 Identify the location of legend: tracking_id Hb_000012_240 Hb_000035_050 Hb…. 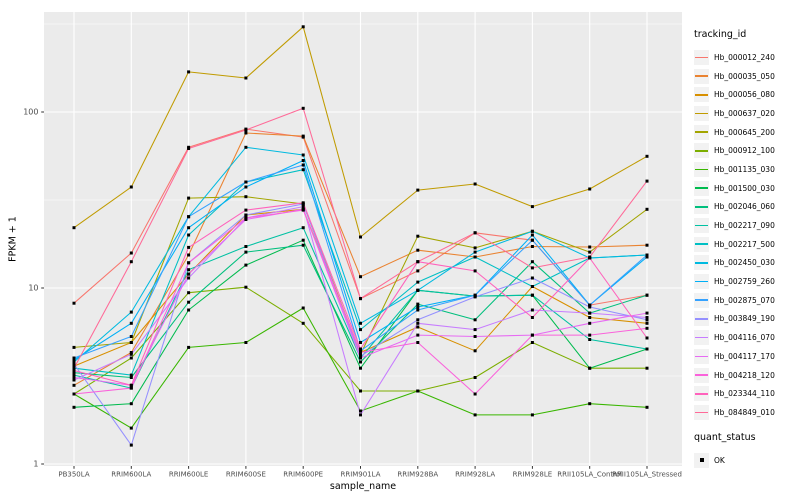
(734, 249).